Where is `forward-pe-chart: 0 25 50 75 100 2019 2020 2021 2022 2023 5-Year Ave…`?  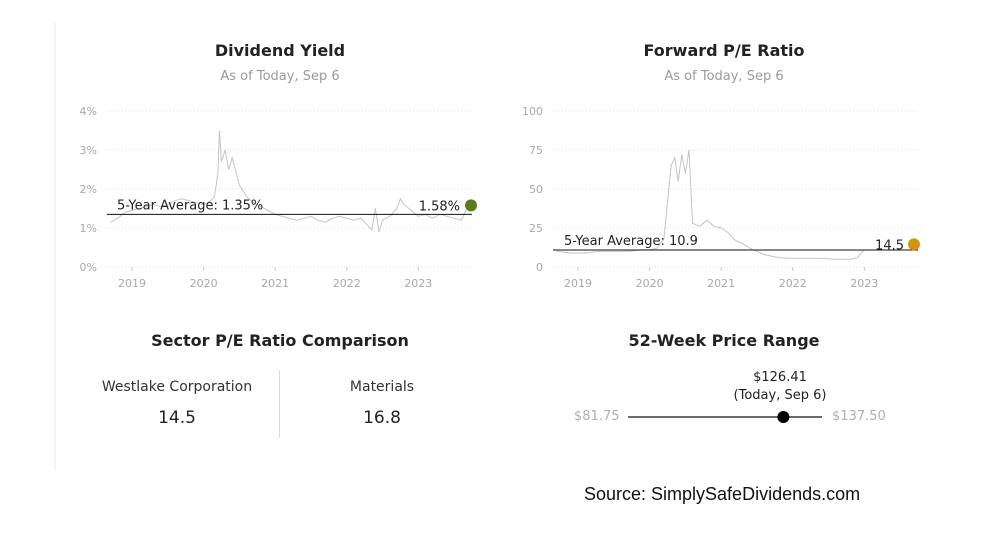
forward-pe-chart: 0 25 50 75 100 2019 2020 2021 2022 2023 5-Year Ave… is located at coordinates (721, 197).